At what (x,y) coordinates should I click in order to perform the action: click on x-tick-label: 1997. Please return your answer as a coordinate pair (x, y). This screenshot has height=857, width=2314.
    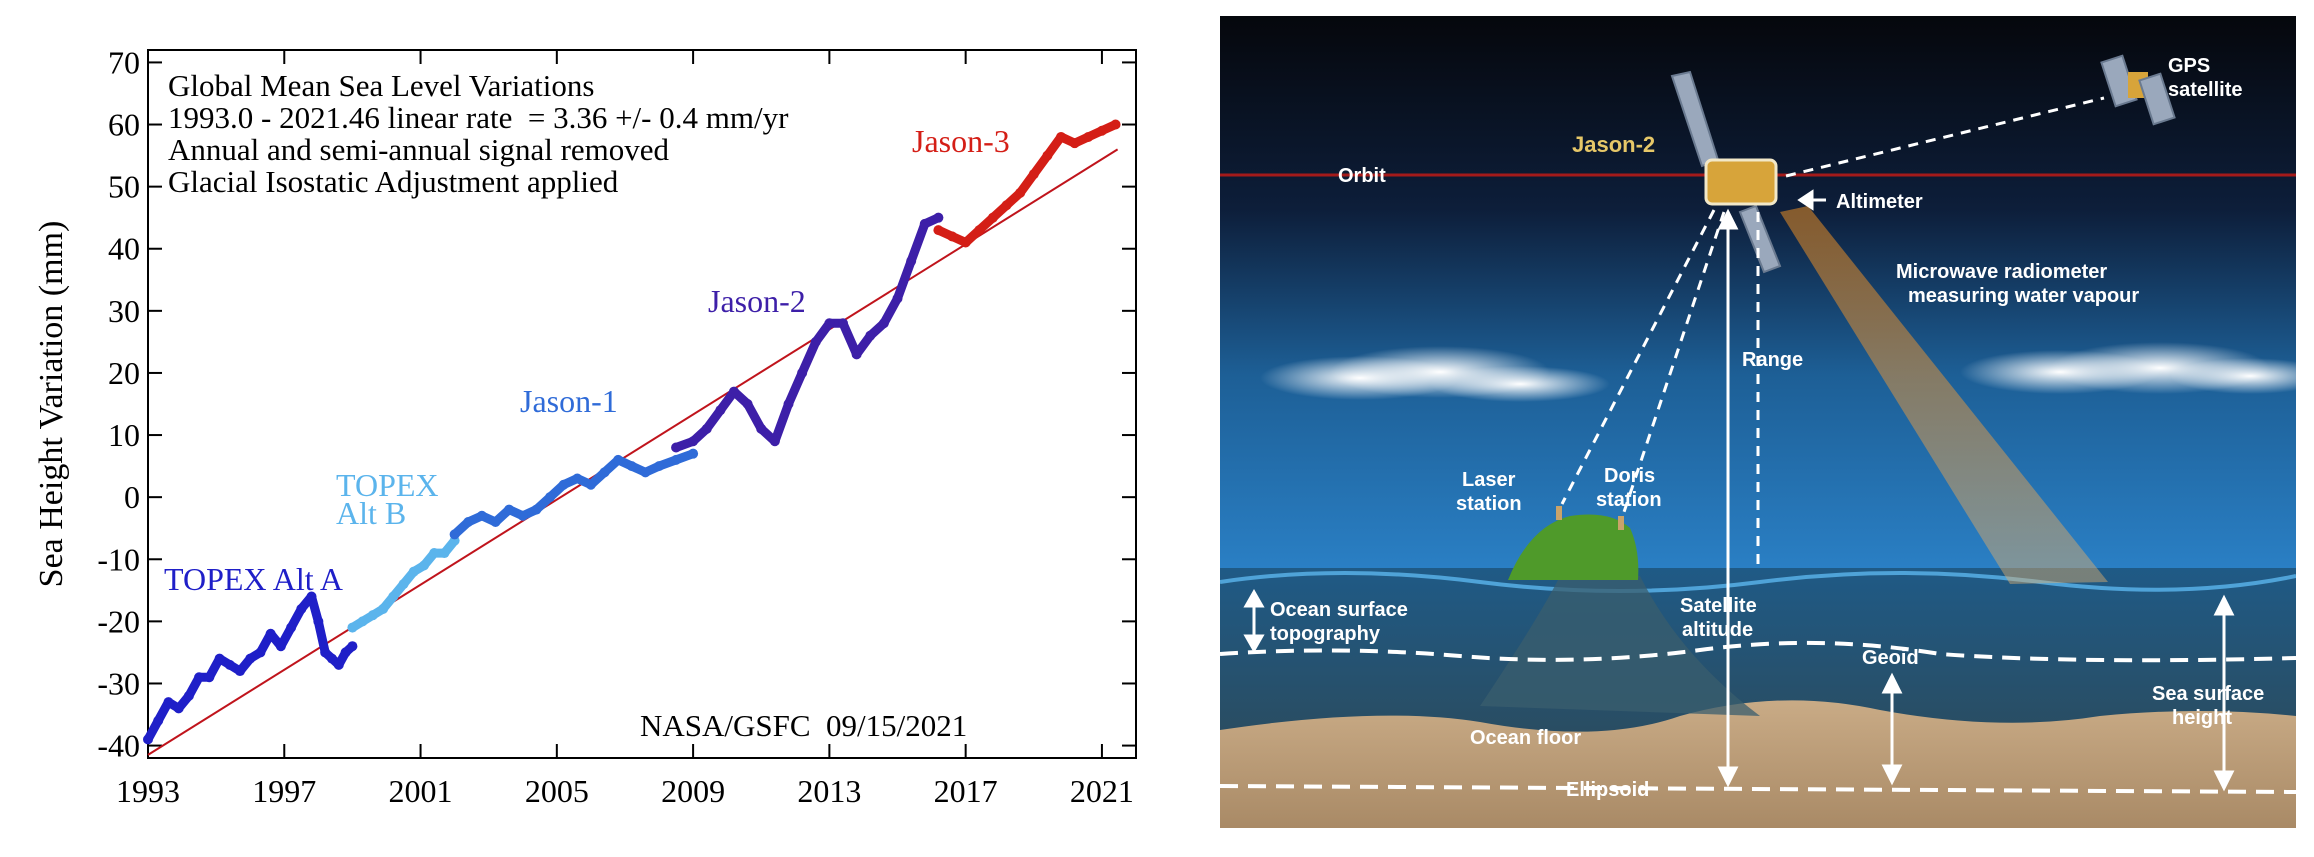
    Looking at the image, I should click on (284, 791).